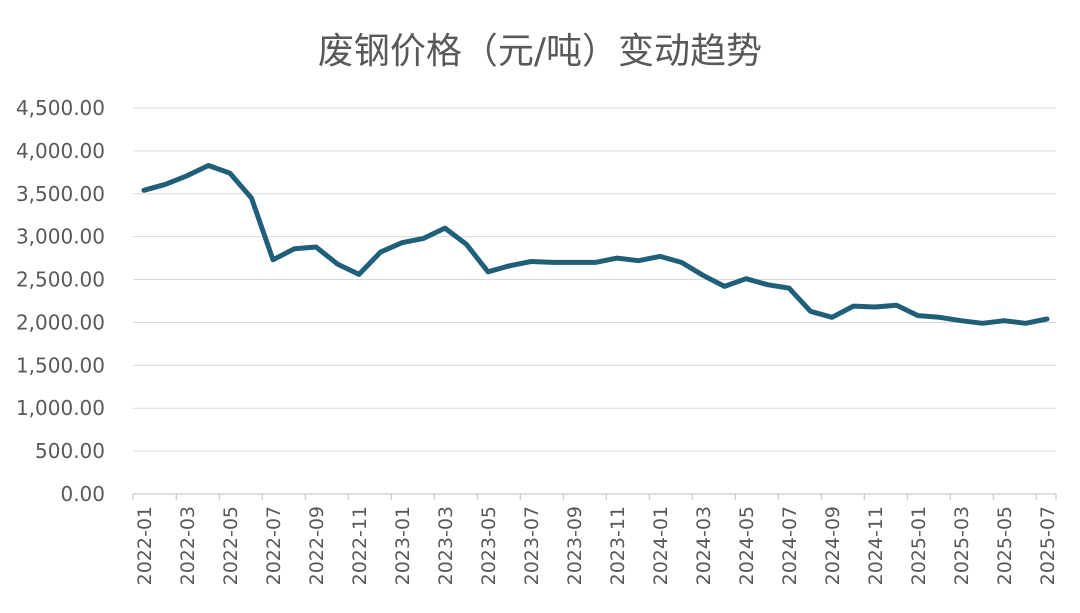 This screenshot has width=1080, height=613. What do you see at coordinates (60, 408) in the screenshot?
I see `y-tick-label: 1,000.00` at bounding box center [60, 408].